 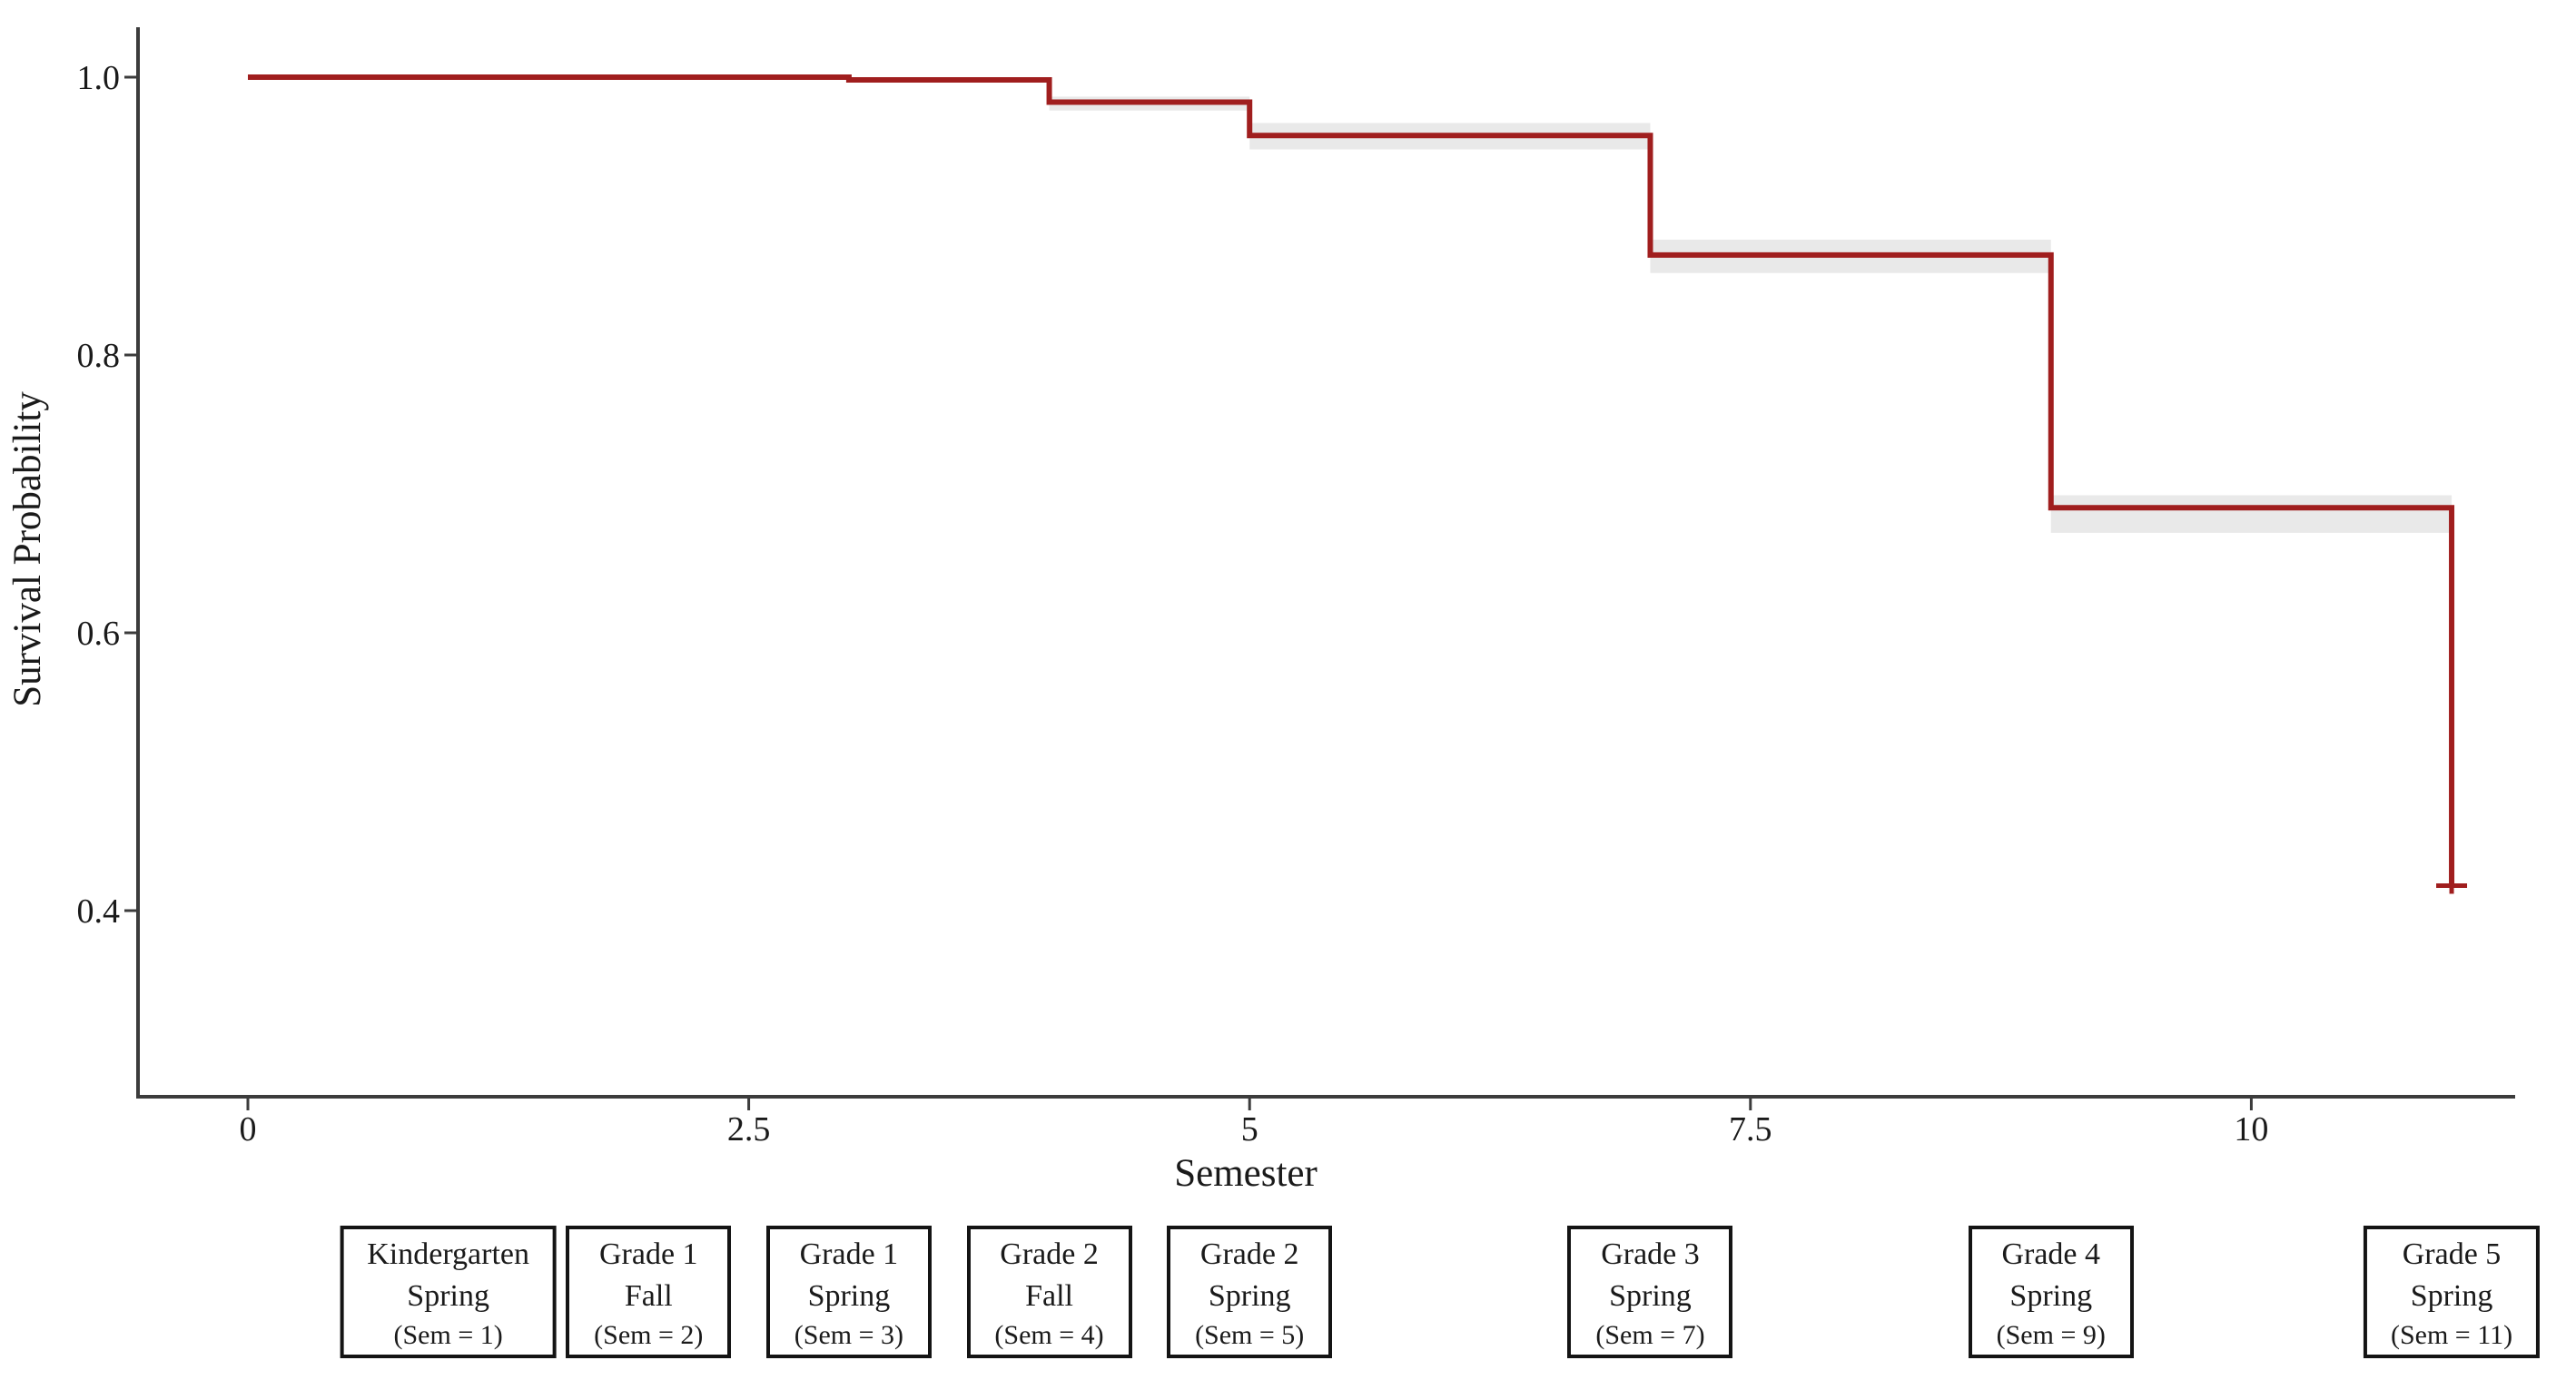 I want to click on semester-box: Grade 2 Spring (Sem = 5), so click(x=1250, y=1292).